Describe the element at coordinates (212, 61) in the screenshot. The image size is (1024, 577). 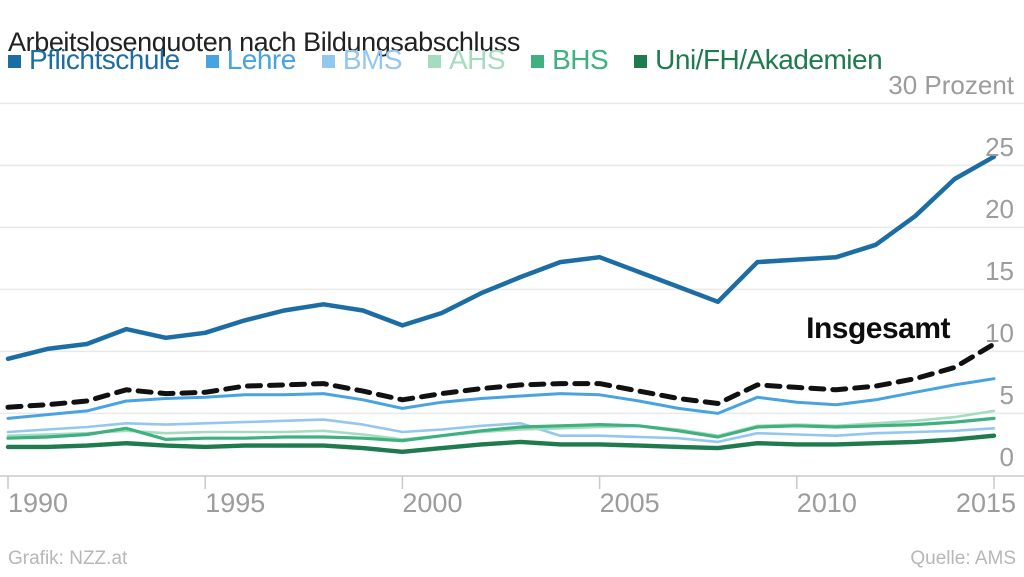
I see `legend-swatch-lehre` at that location.